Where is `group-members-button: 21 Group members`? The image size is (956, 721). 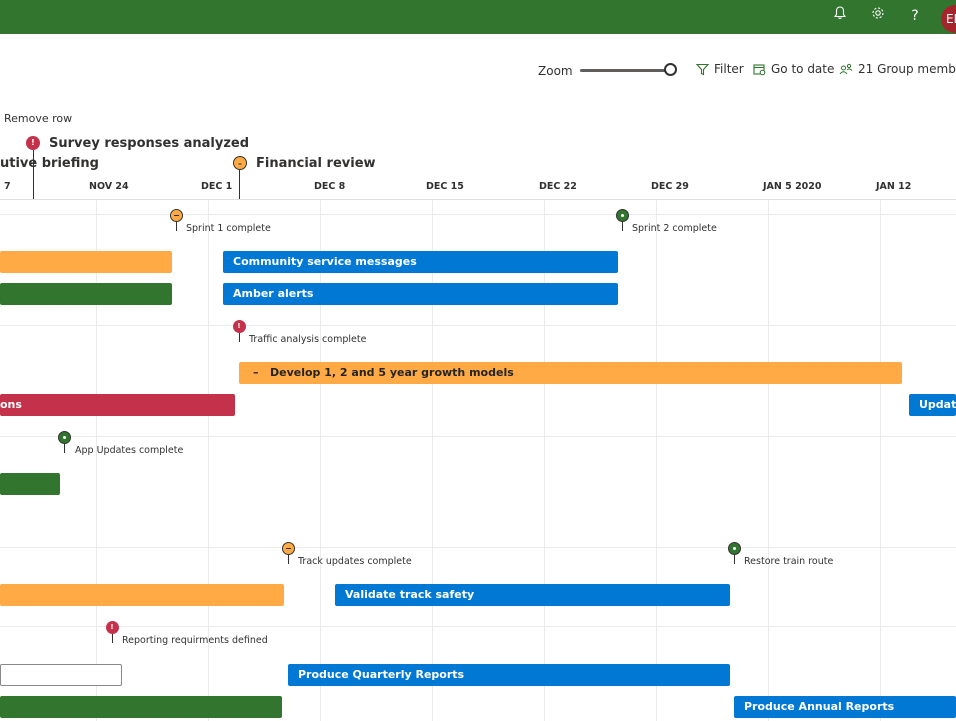 group-members-button: 21 Group members is located at coordinates (897, 69).